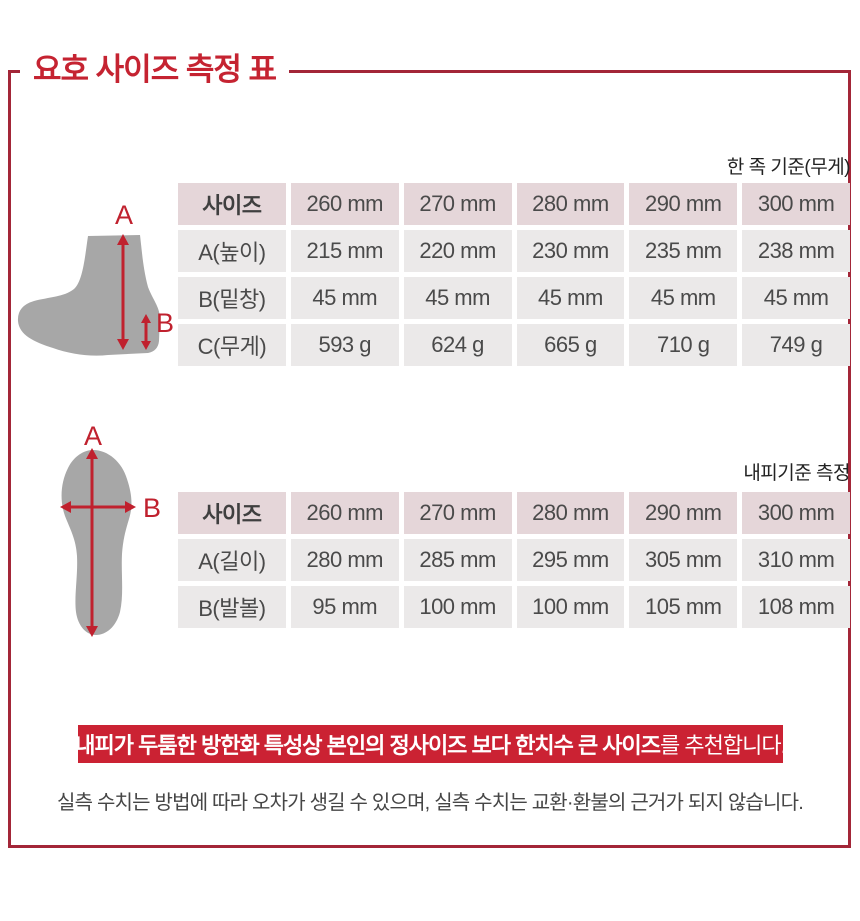  Describe the element at coordinates (124, 215) in the screenshot. I see `boot-label-a: A` at that location.